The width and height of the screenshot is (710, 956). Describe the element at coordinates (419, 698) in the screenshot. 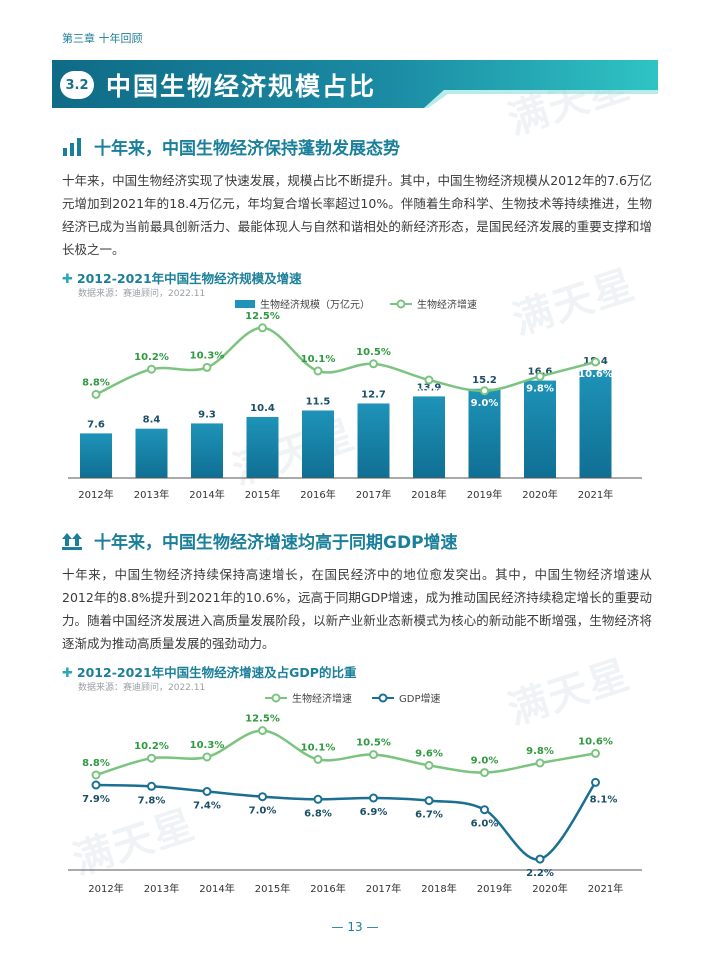

I see `legend-label-gdp: GDP增速` at that location.